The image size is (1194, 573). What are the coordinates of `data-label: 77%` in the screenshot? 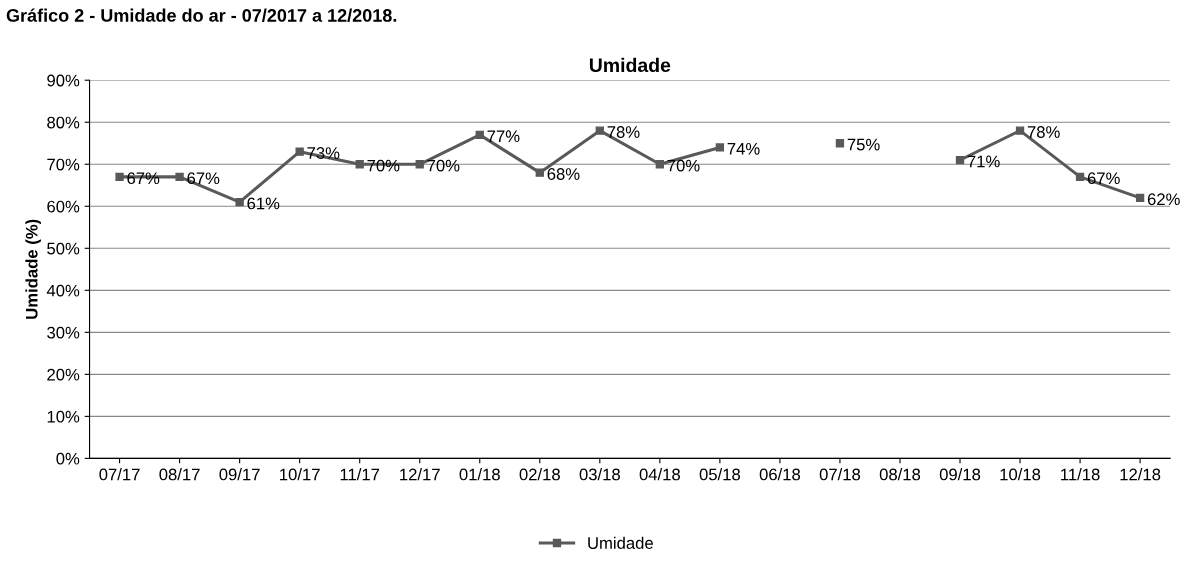 It's located at (503, 136).